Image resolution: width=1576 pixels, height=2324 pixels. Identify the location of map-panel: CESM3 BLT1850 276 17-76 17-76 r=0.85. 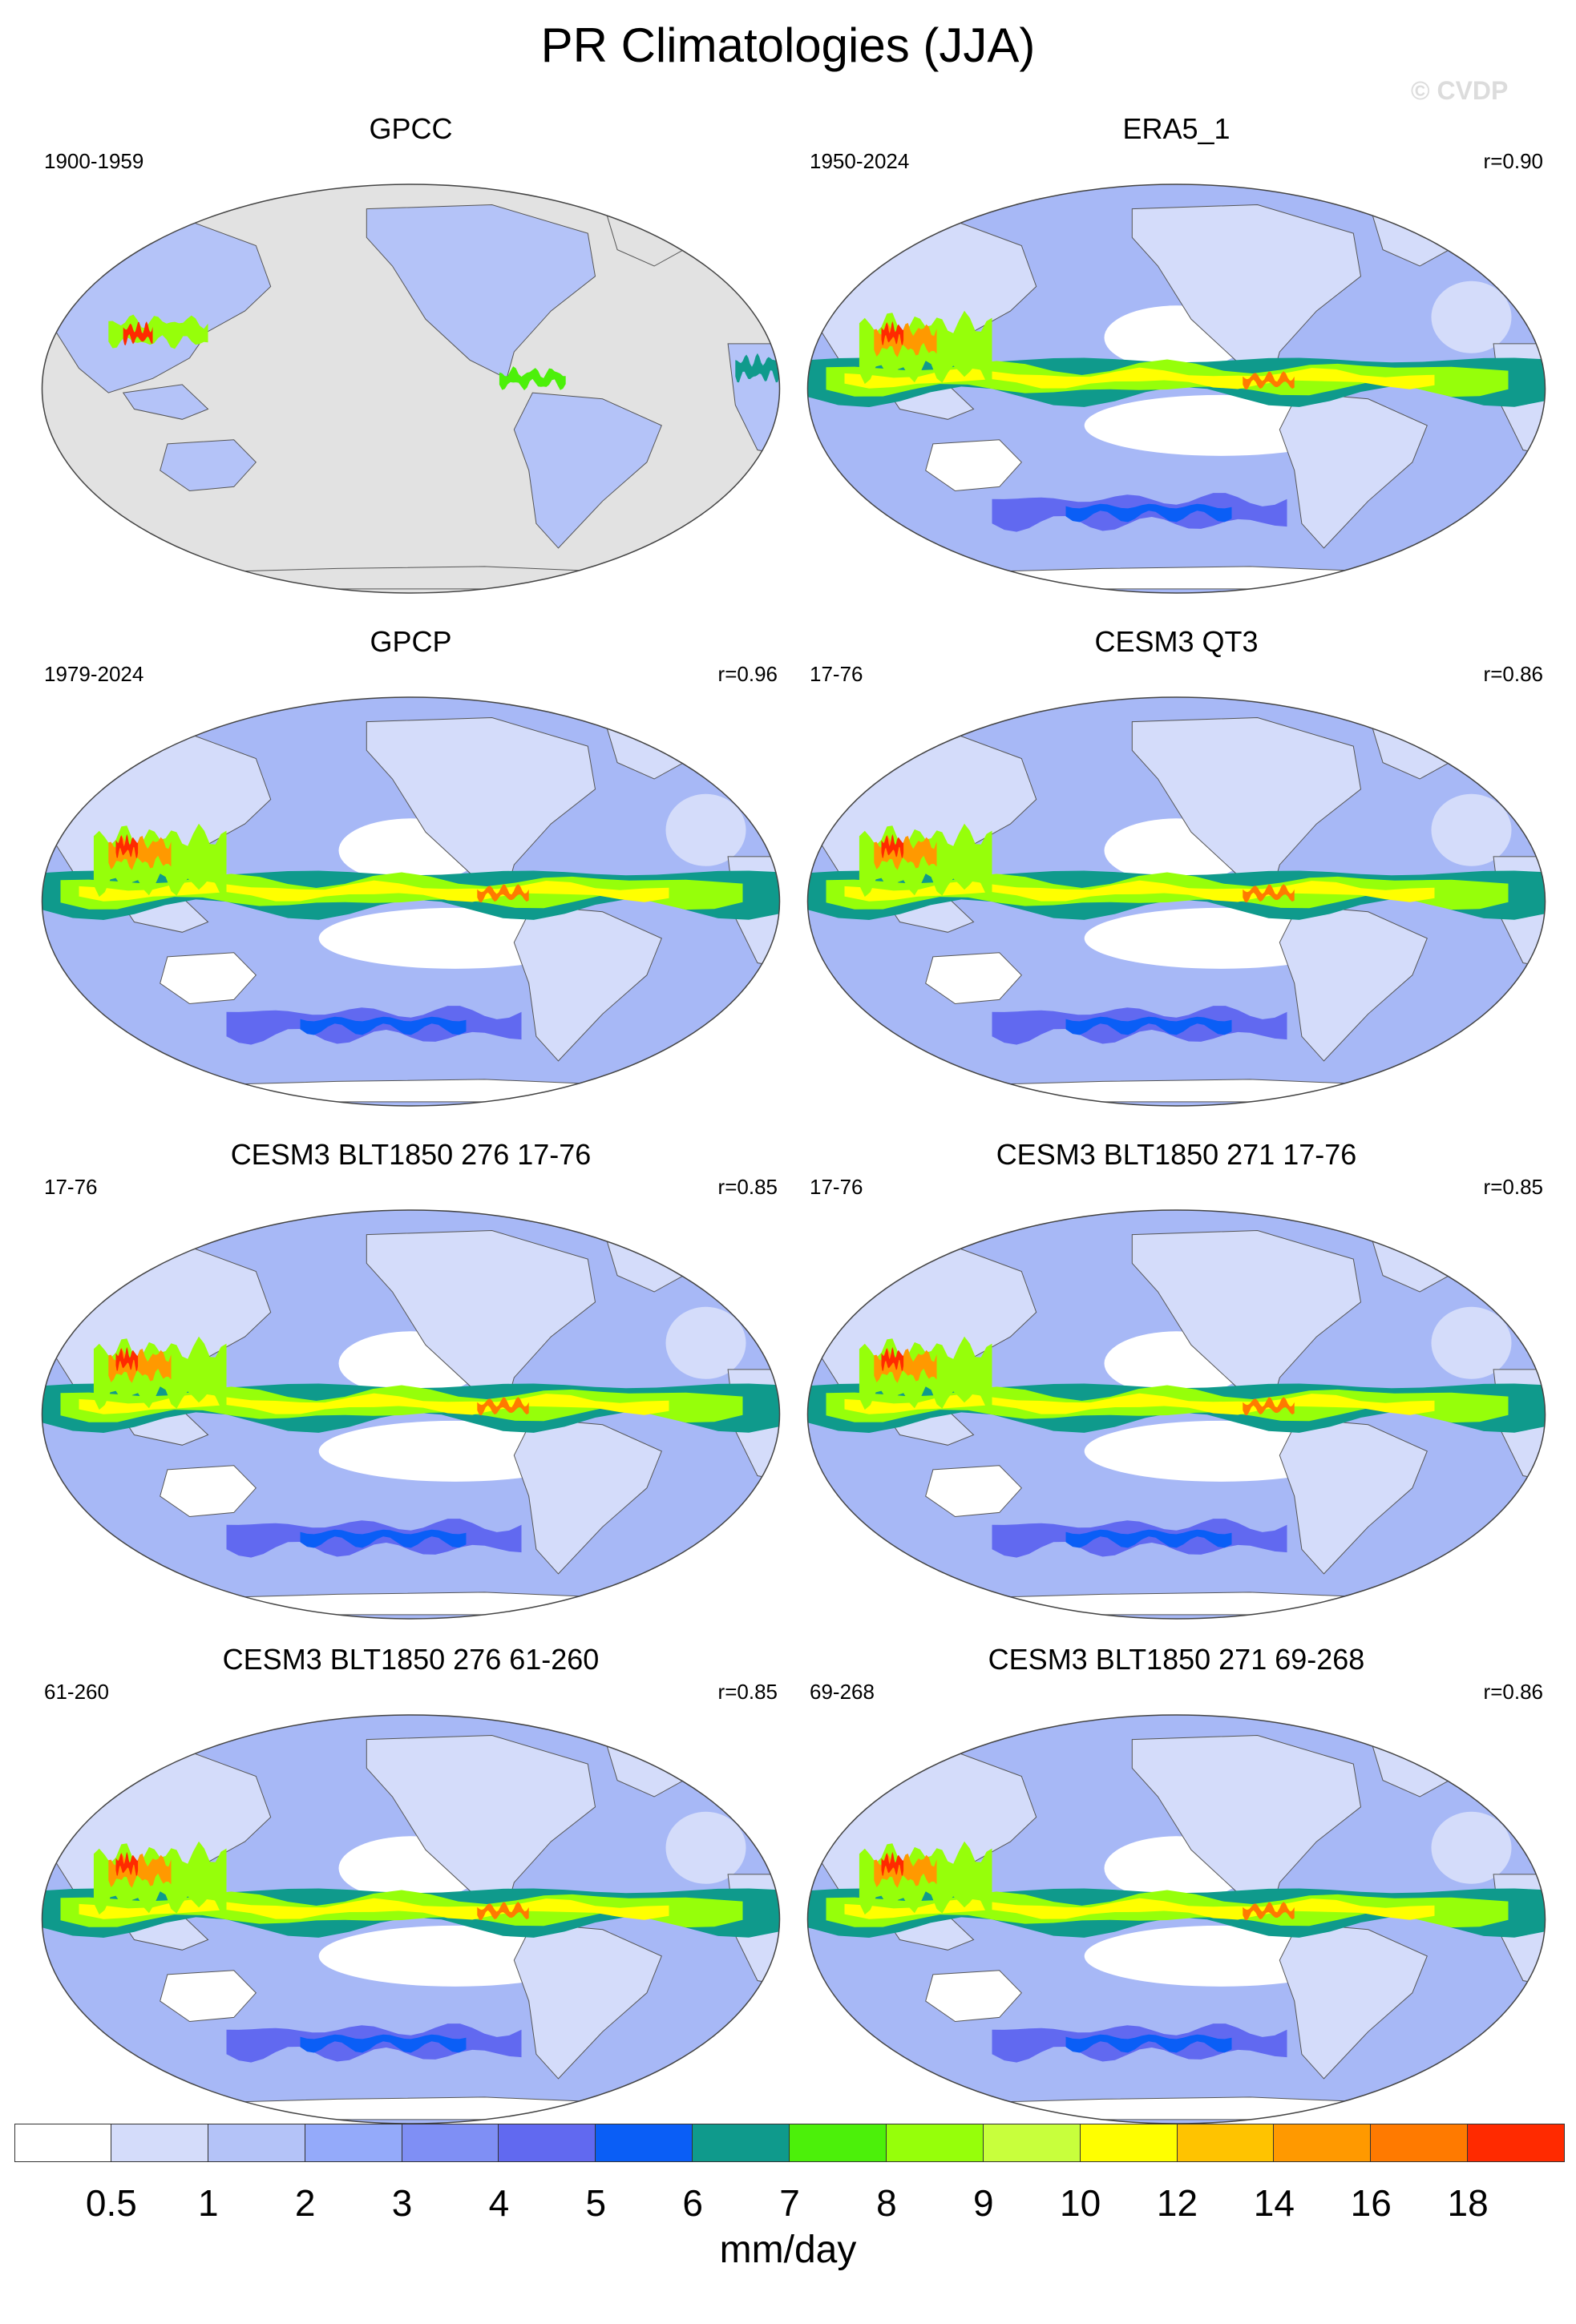
(411, 1379).